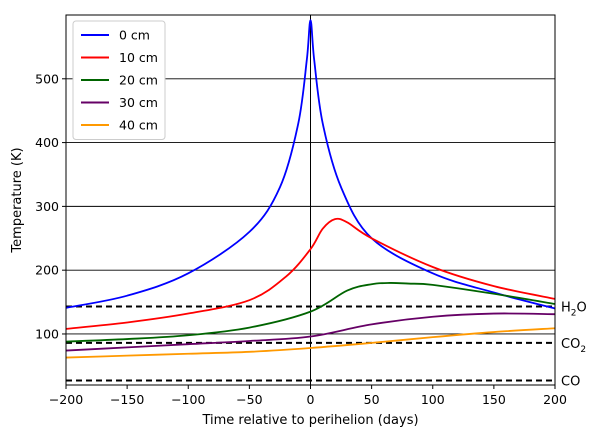 The image size is (600, 438). I want to click on legend: 0 cm 10 cm 20 cm 30 cm 40 cm, so click(119, 80).